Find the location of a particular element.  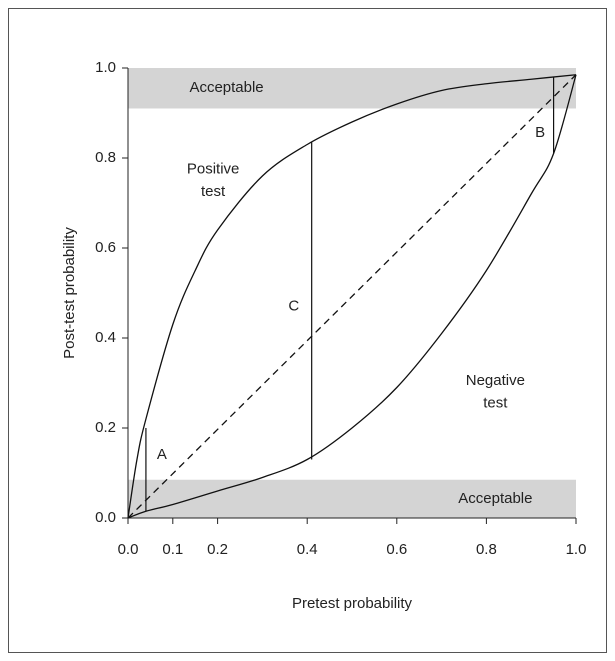

segment-label: C is located at coordinates (293, 305).